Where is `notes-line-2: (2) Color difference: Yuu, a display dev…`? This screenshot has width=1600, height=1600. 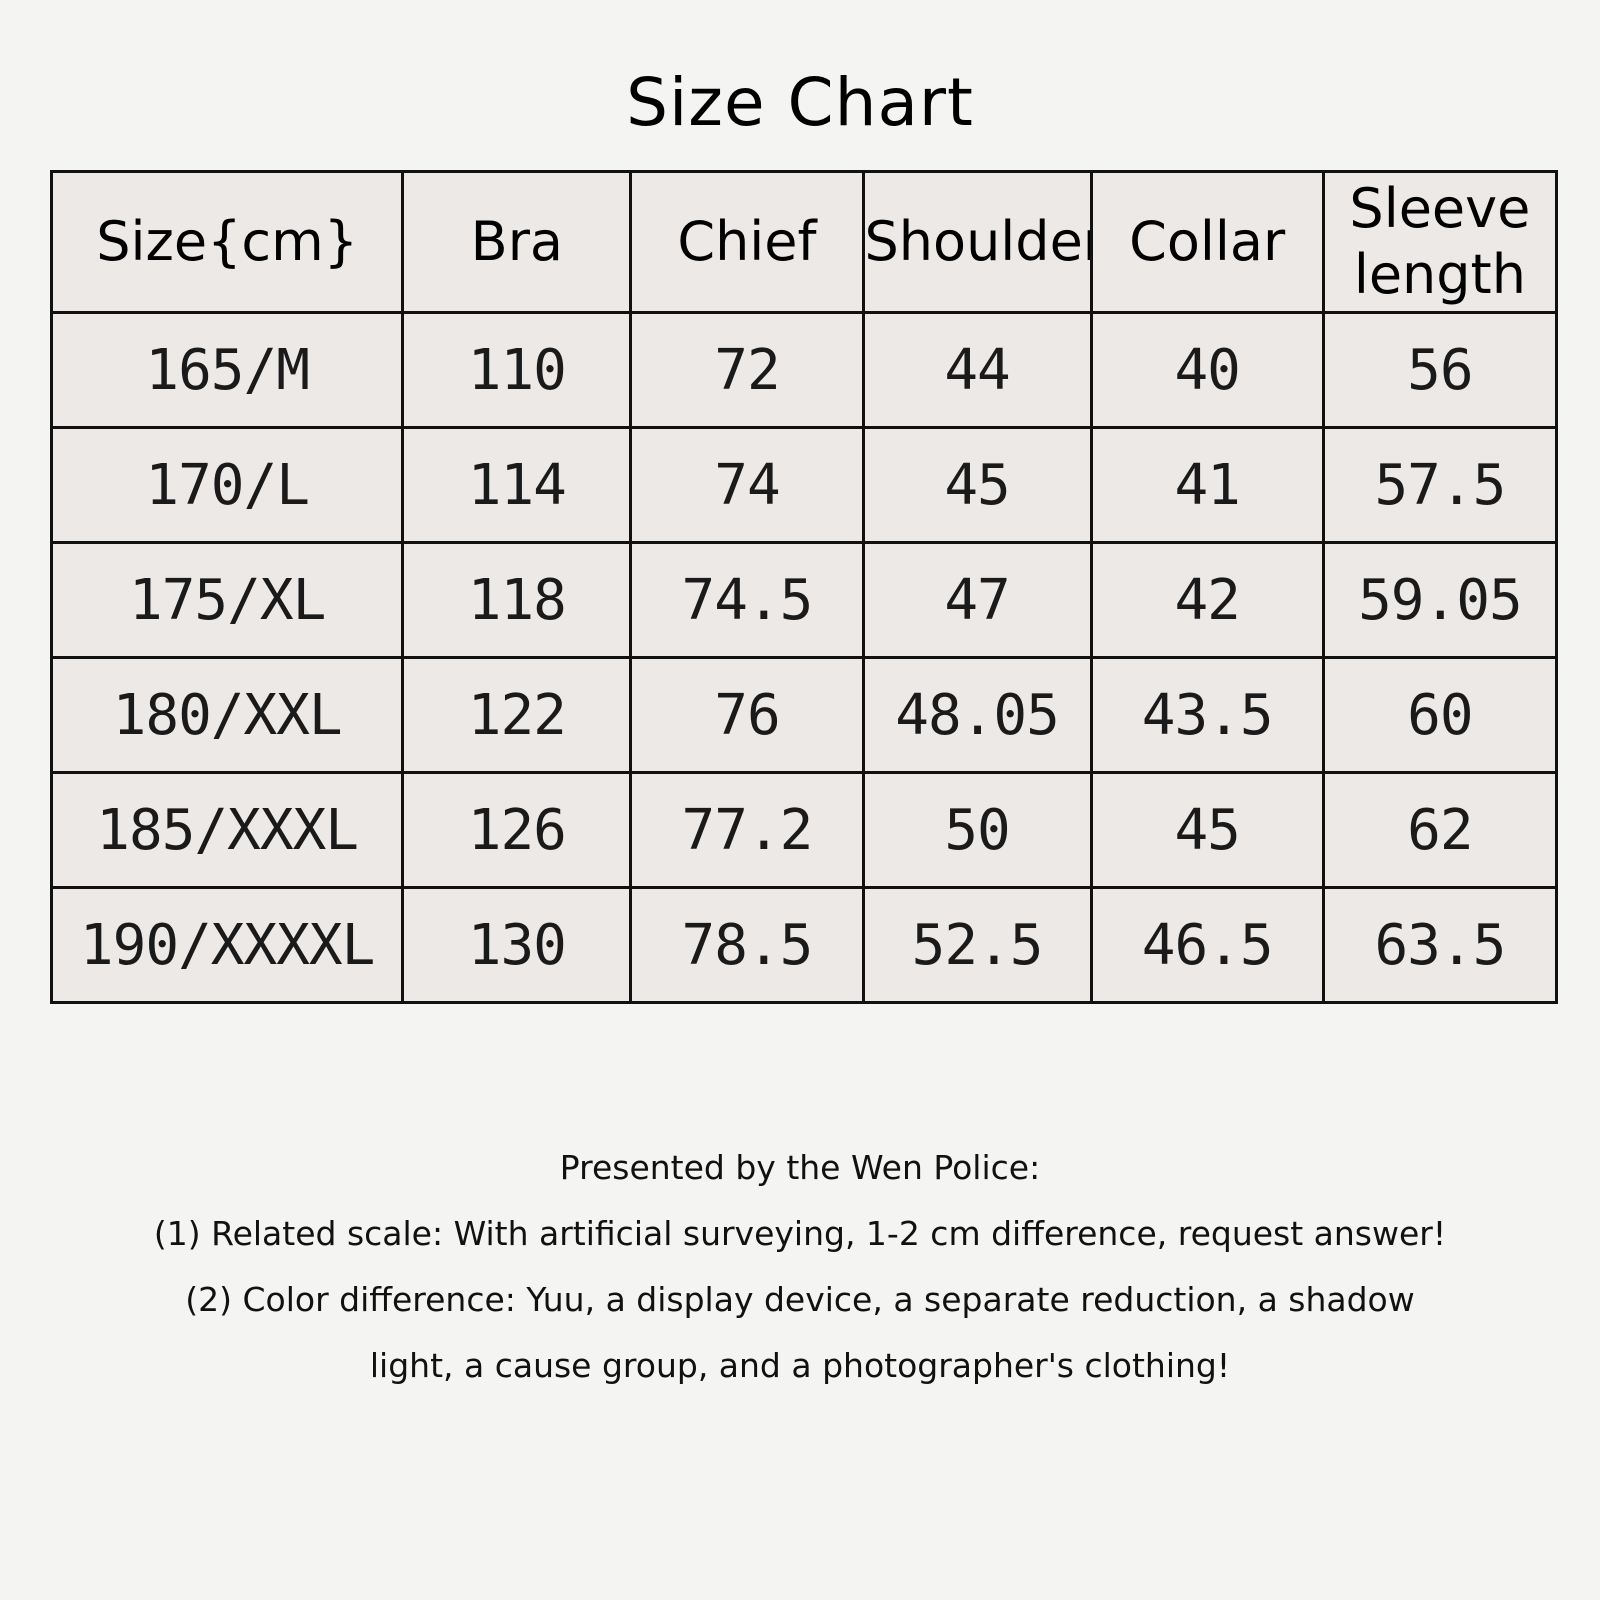 notes-line-2: (2) Color difference: Yuu, a display dev… is located at coordinates (800, 1299).